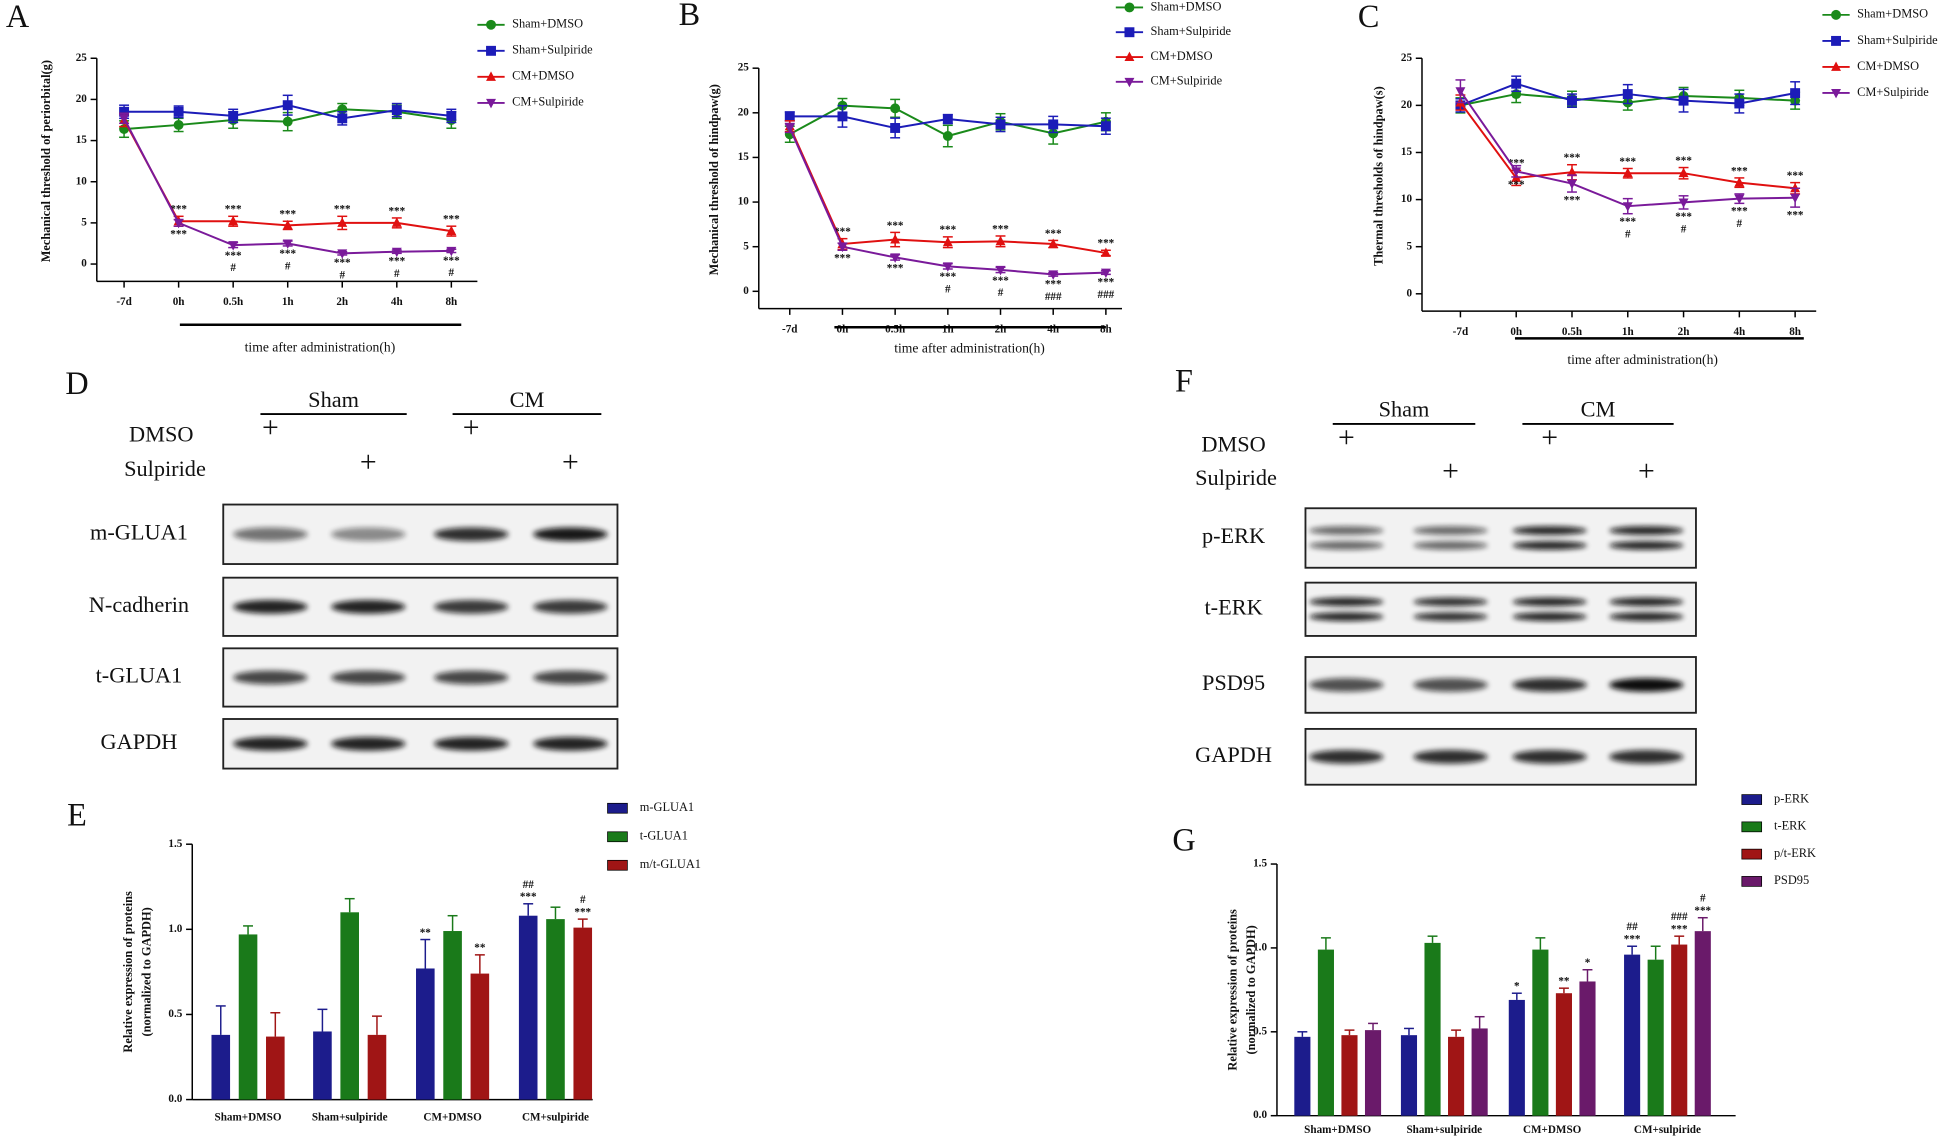  I want to click on series: **#***, so click(429, 997).